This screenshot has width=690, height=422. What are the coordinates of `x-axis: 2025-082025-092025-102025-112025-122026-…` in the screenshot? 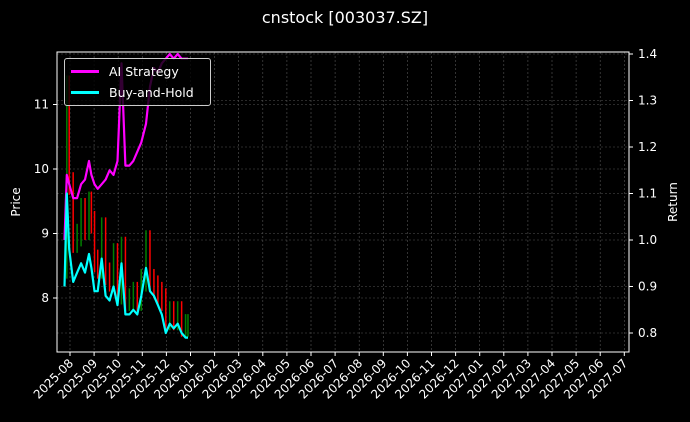 It's located at (330, 377).